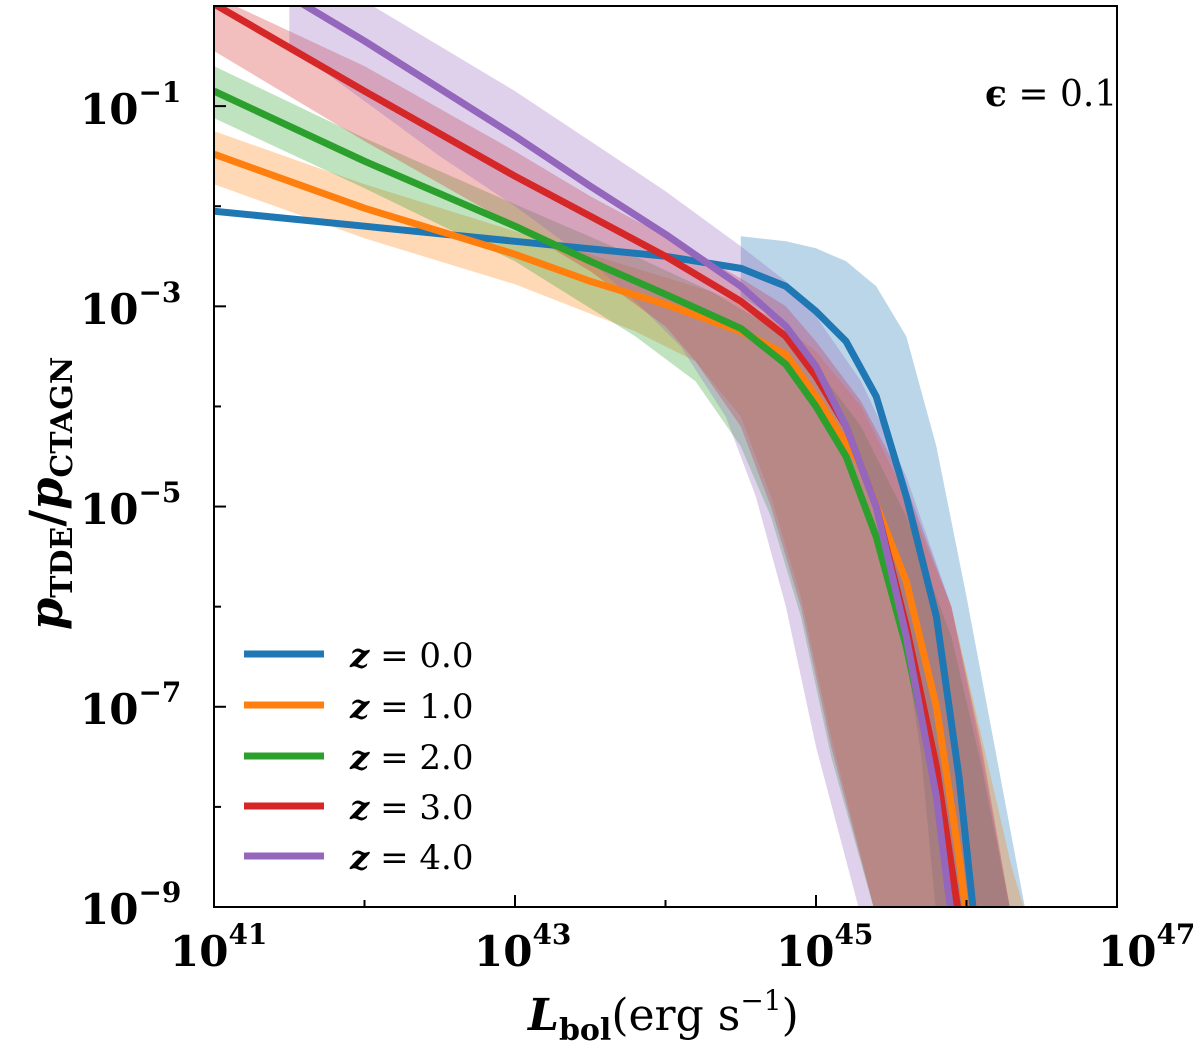 Image resolution: width=1200 pixels, height=1049 pixels. Describe the element at coordinates (662, 1016) in the screenshot. I see `x-axis-label: Lbol(erg s−1)` at that location.